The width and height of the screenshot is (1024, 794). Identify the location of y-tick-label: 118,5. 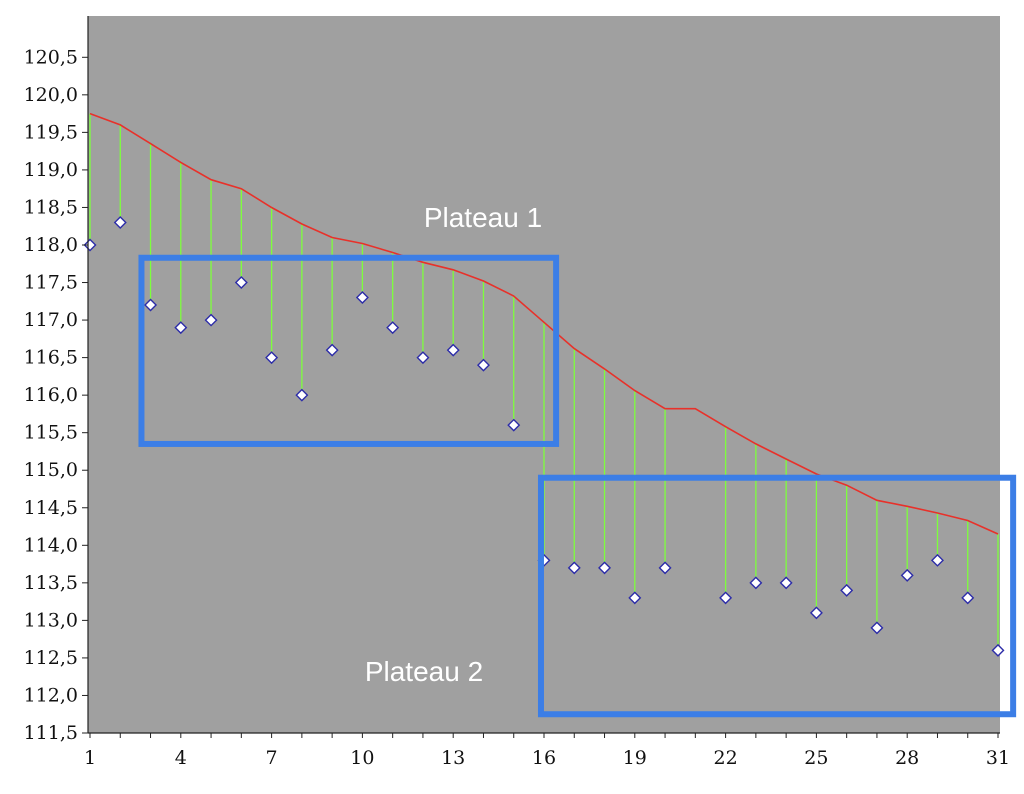
(51, 207).